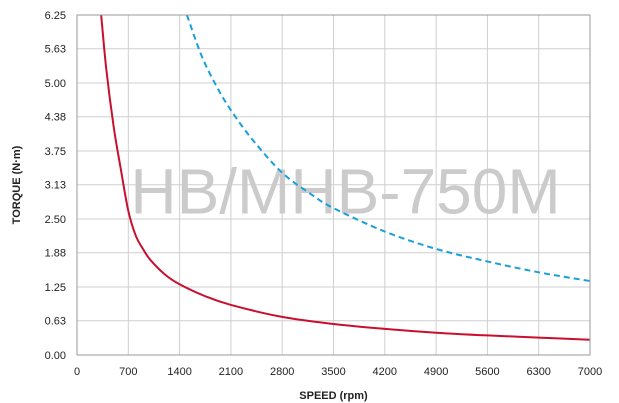 The height and width of the screenshot is (403, 619). I want to click on x-tick-label: 4900, so click(436, 372).